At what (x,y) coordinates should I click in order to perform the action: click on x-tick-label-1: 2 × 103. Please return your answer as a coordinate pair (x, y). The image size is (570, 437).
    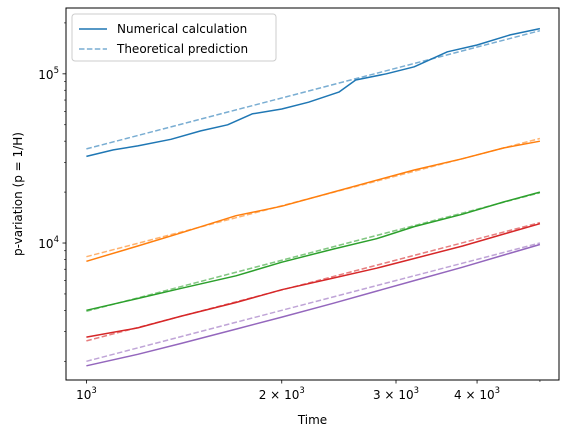
    Looking at the image, I should click on (282, 394).